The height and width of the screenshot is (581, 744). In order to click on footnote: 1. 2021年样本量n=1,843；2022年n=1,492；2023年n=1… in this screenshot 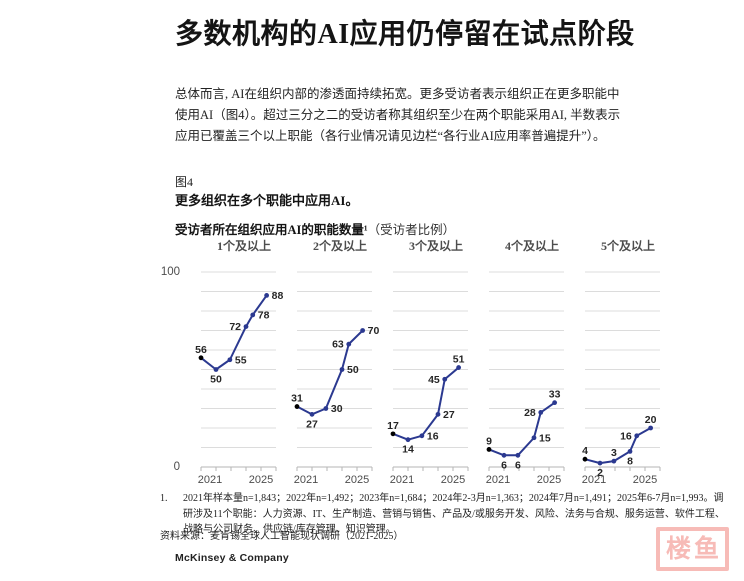, I will do `click(444, 514)`.